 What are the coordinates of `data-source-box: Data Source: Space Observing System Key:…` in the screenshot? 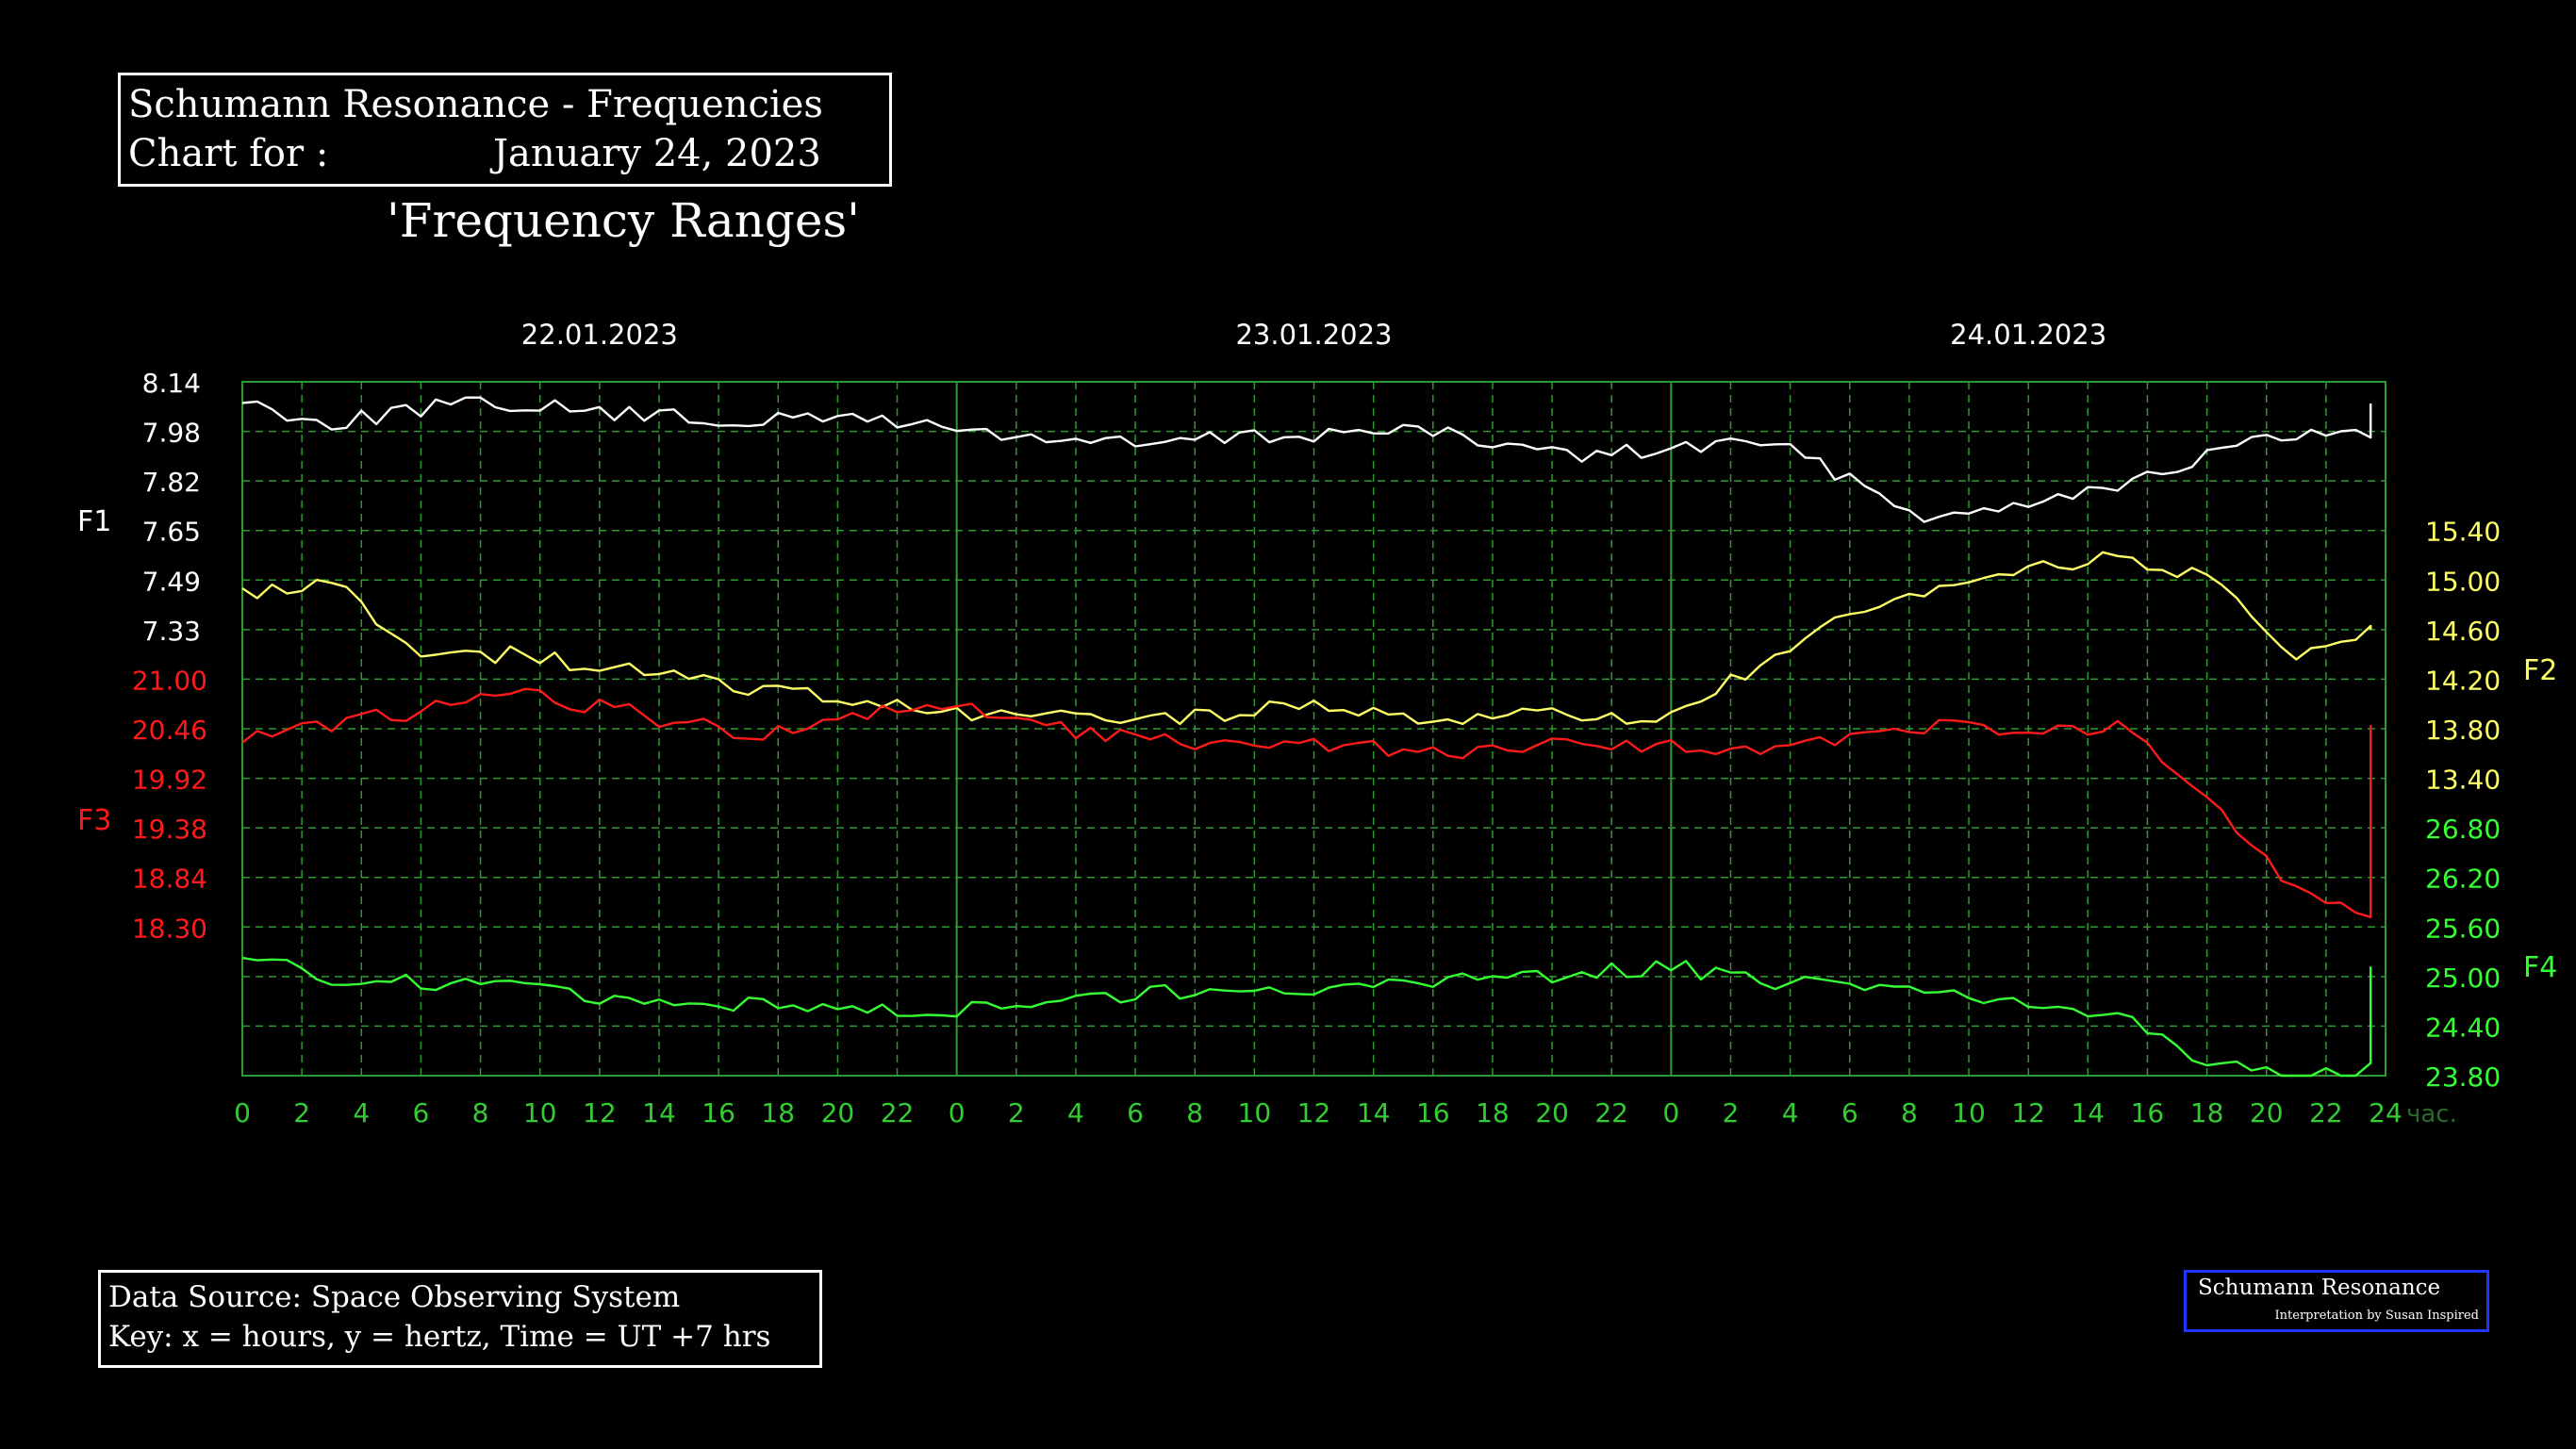 It's located at (460, 1319).